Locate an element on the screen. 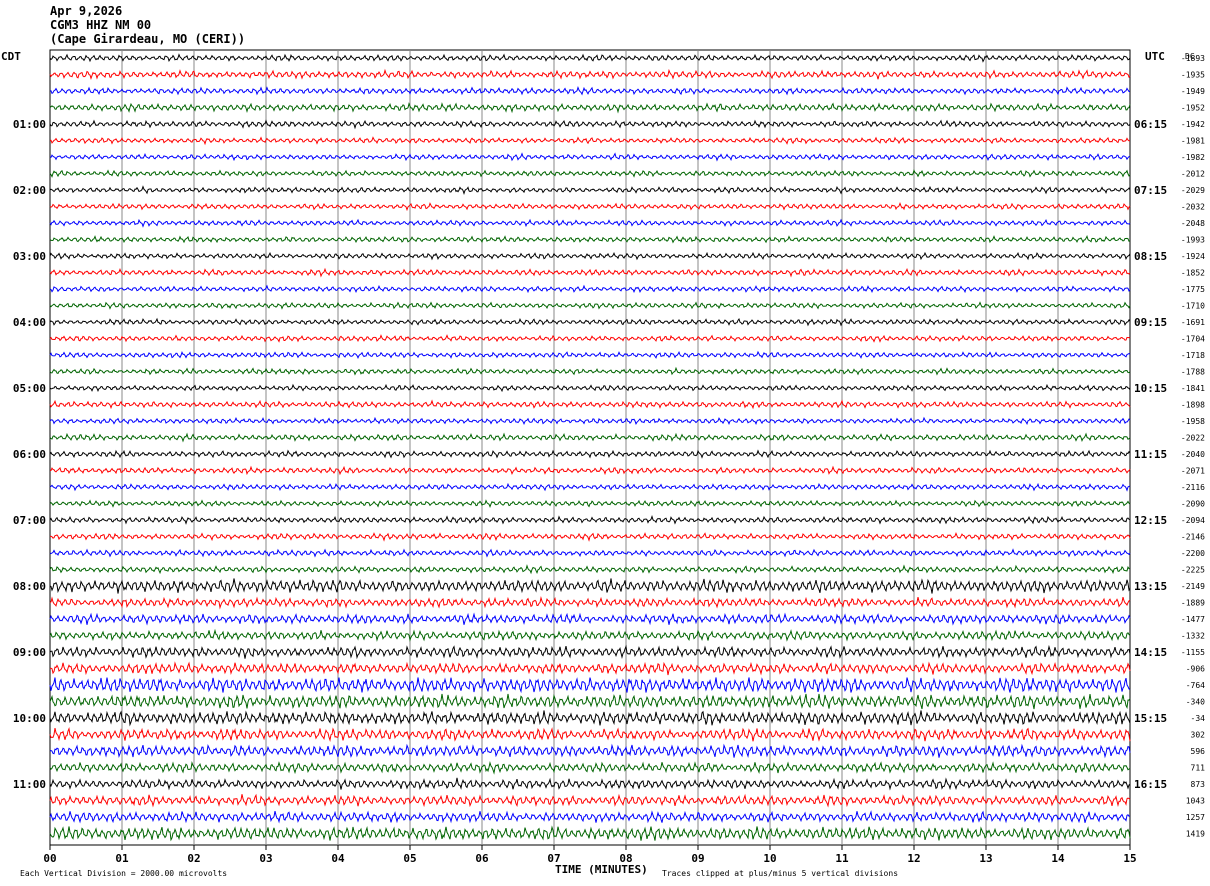  dc-header-label: DC is located at coordinates (1190, 56).